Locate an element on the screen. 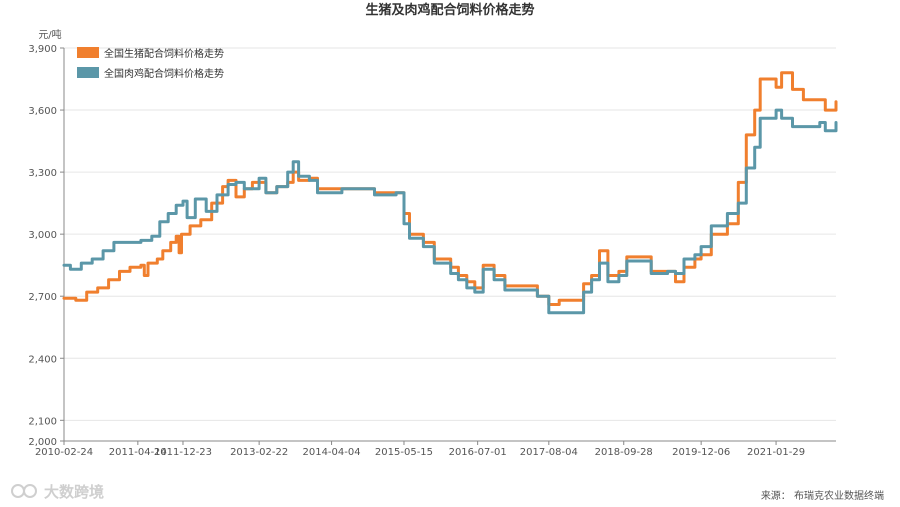 The height and width of the screenshot is (507, 900). x-tick-label: 2017-08-04 is located at coordinates (549, 452).